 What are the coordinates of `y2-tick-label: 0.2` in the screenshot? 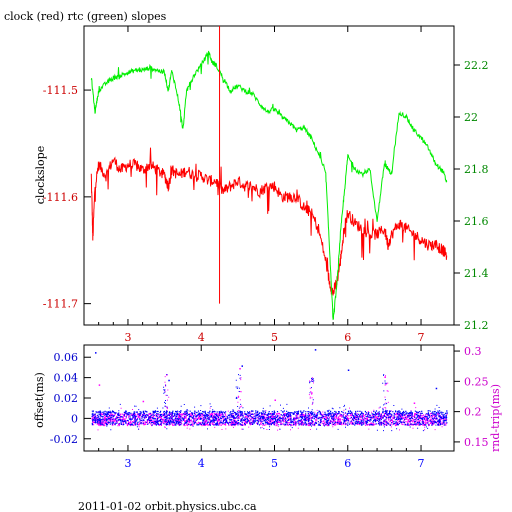 It's located at (473, 412).